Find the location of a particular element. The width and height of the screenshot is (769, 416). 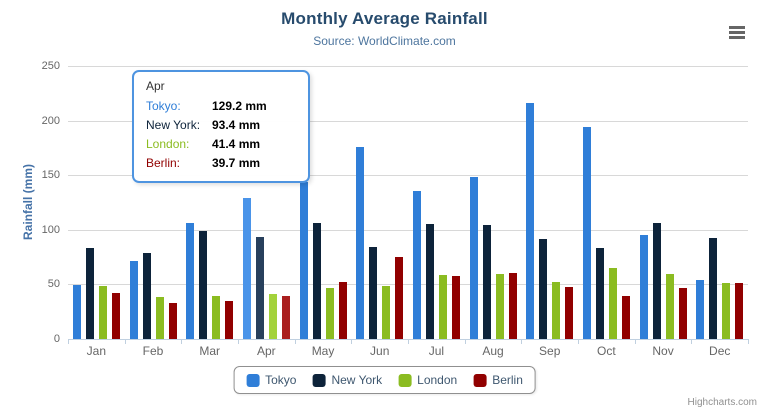

chart-subtitle: Source: WorldClimate.com is located at coordinates (384, 41).